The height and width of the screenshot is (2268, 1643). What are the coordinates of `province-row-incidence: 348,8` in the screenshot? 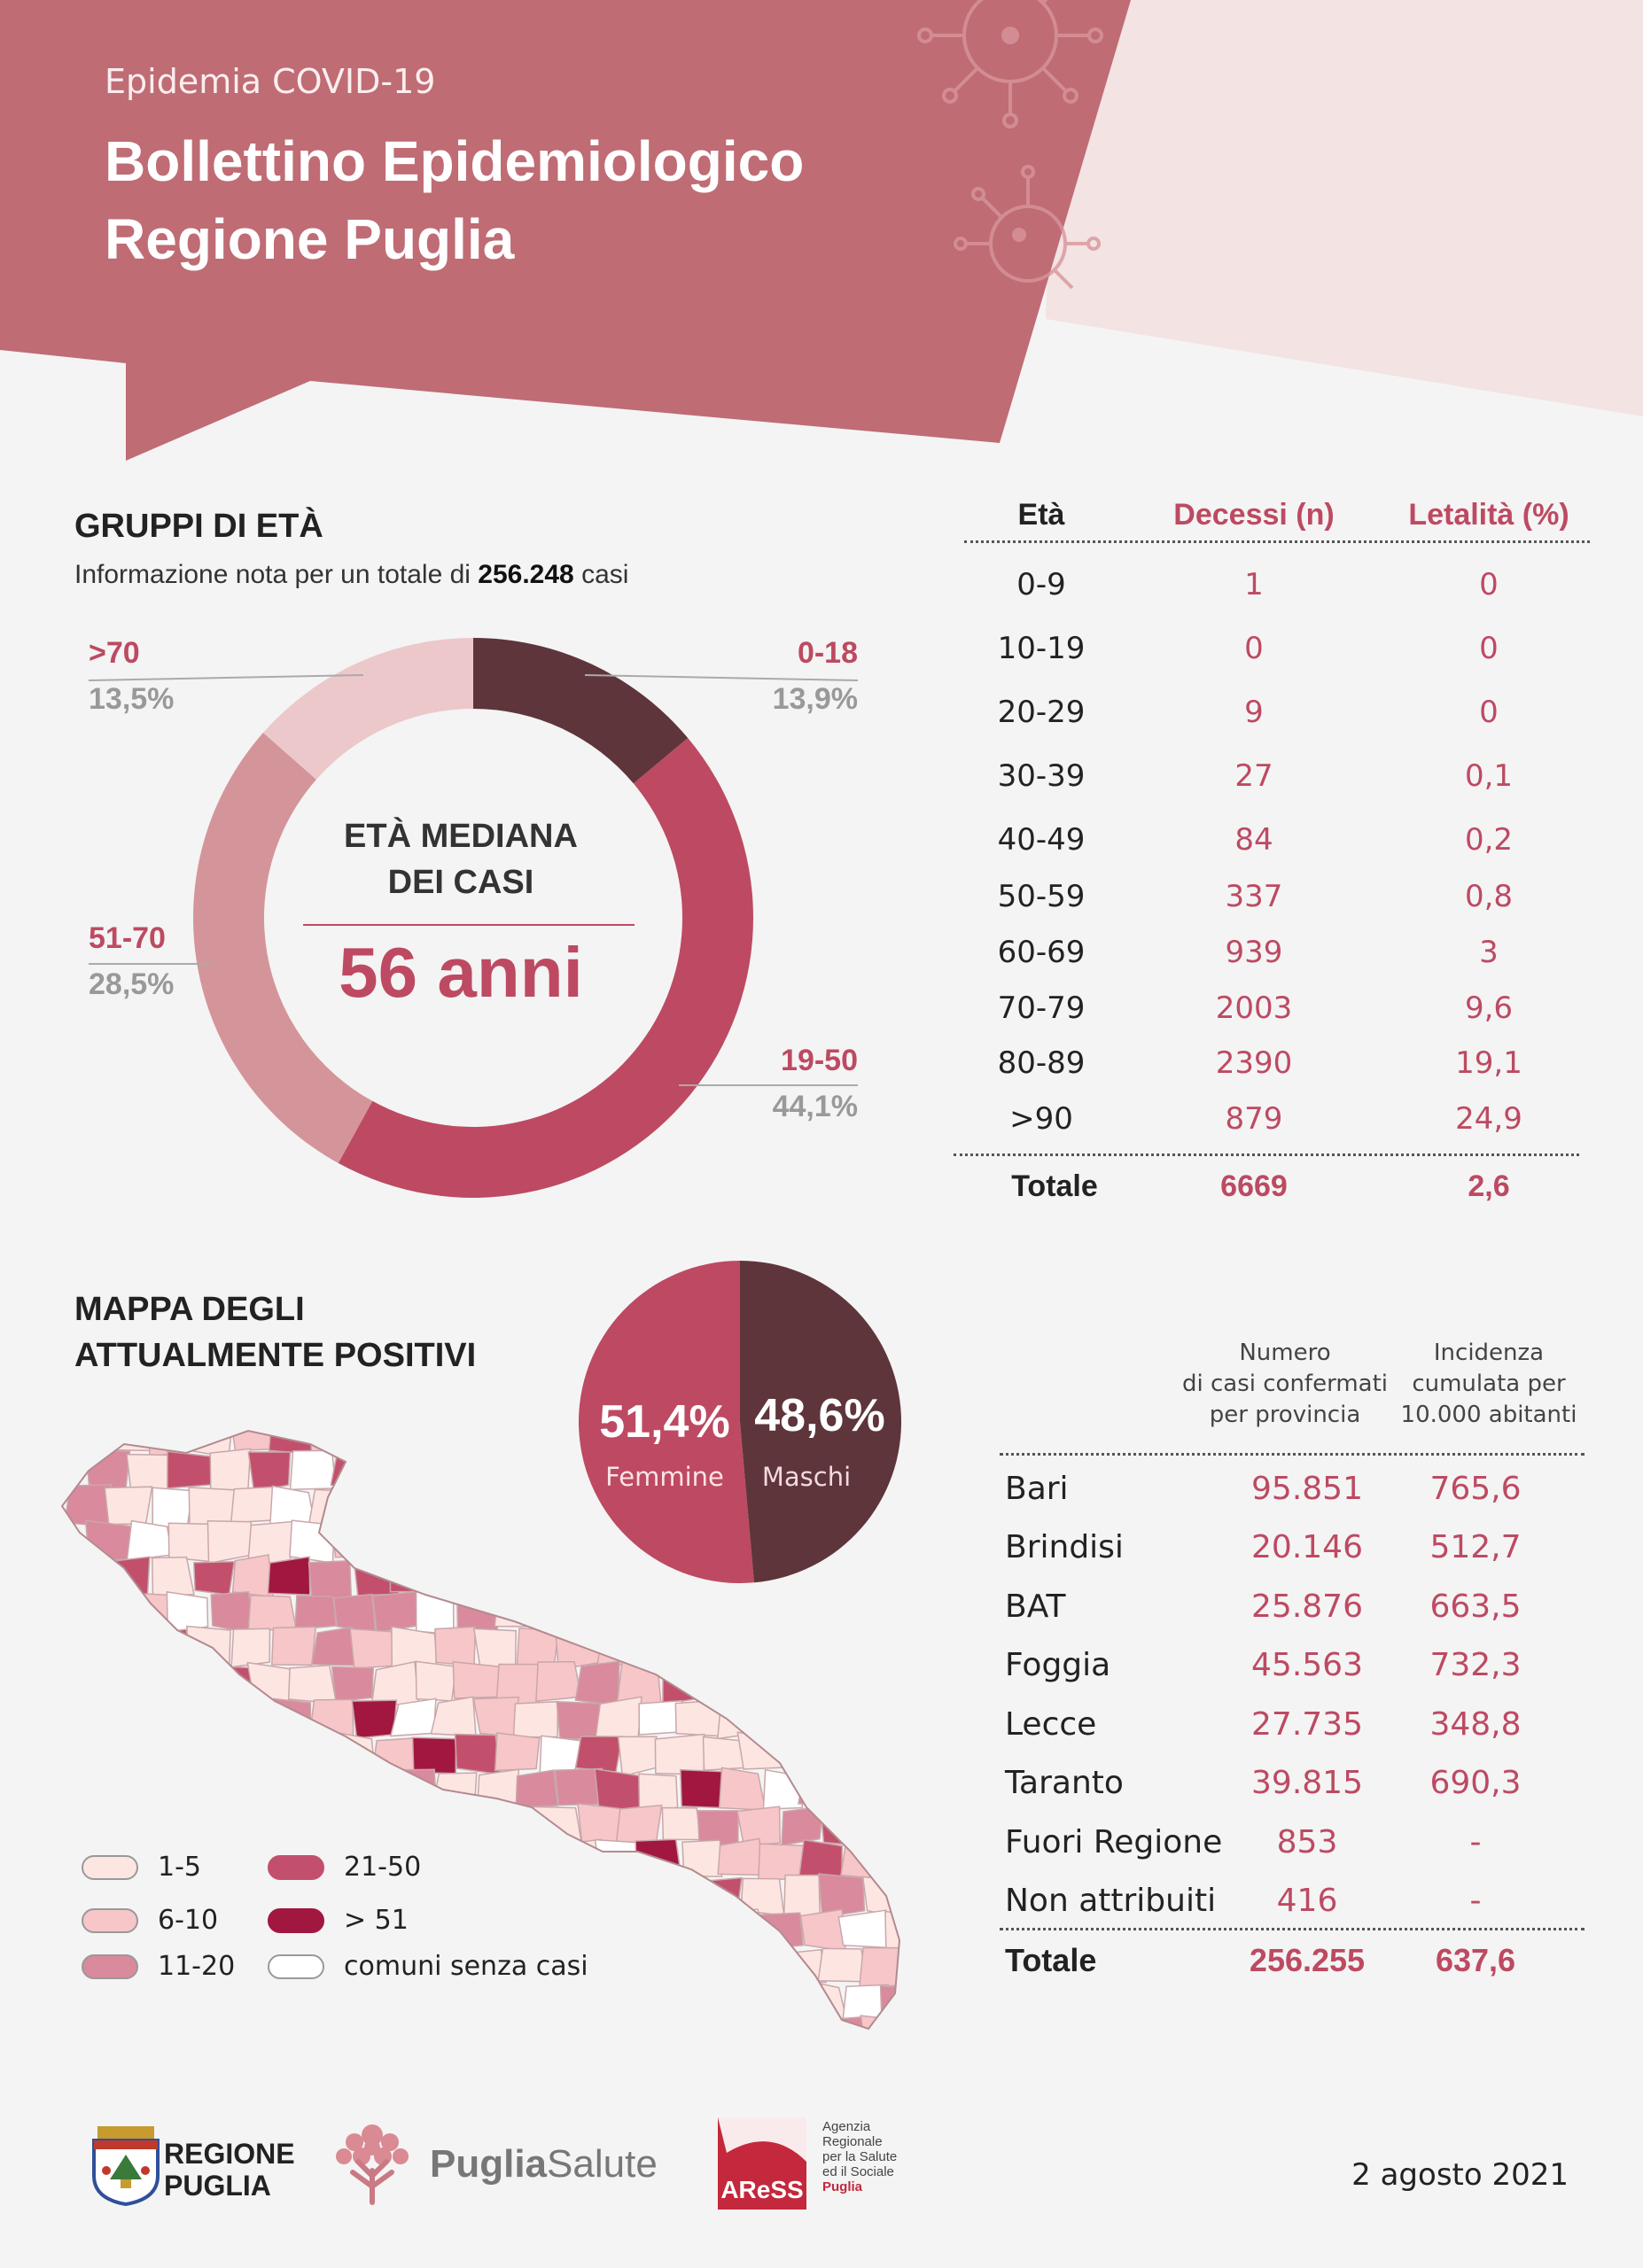 It's located at (1475, 1724).